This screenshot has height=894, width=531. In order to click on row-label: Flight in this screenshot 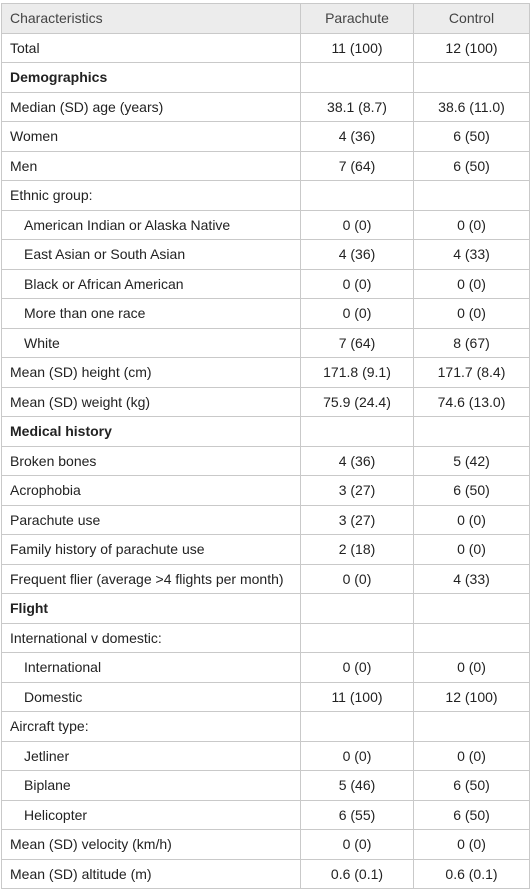, I will do `click(151, 608)`.